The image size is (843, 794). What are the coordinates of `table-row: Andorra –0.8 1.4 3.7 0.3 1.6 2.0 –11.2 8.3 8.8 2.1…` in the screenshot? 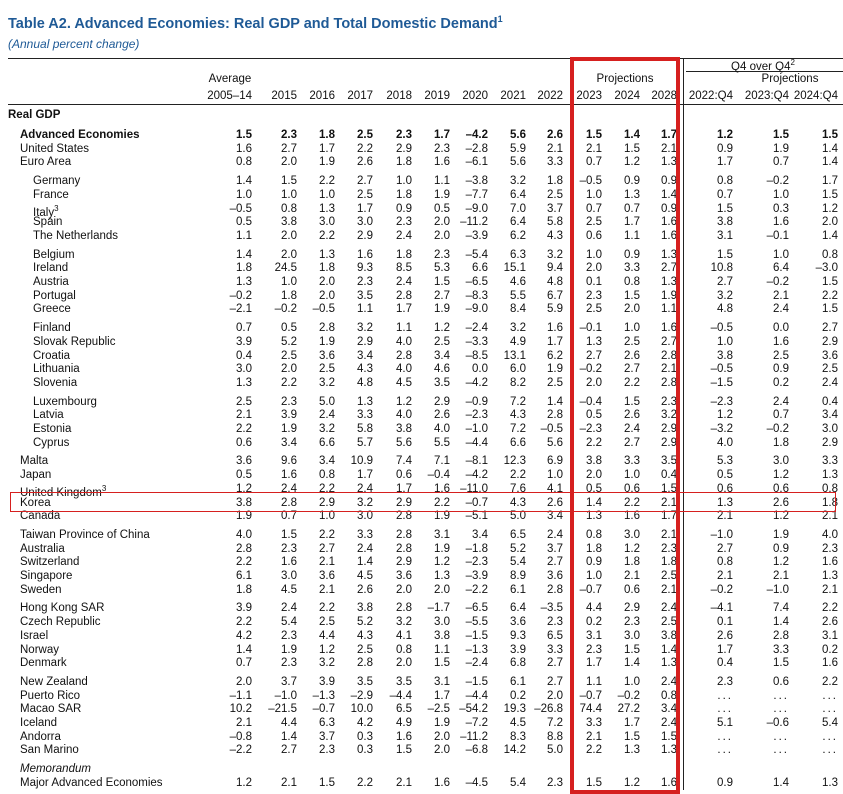 It's located at (421, 737).